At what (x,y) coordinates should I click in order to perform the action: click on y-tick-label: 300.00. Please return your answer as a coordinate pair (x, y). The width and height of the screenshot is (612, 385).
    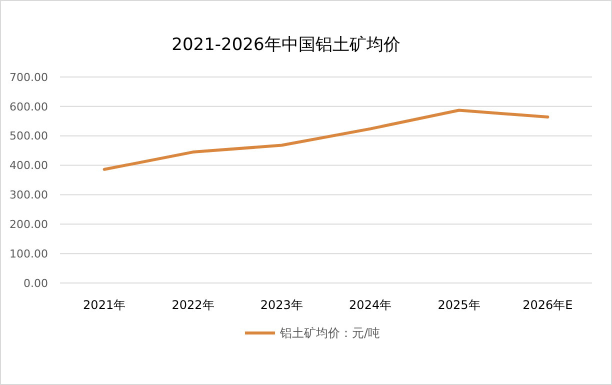
    Looking at the image, I should click on (29, 195).